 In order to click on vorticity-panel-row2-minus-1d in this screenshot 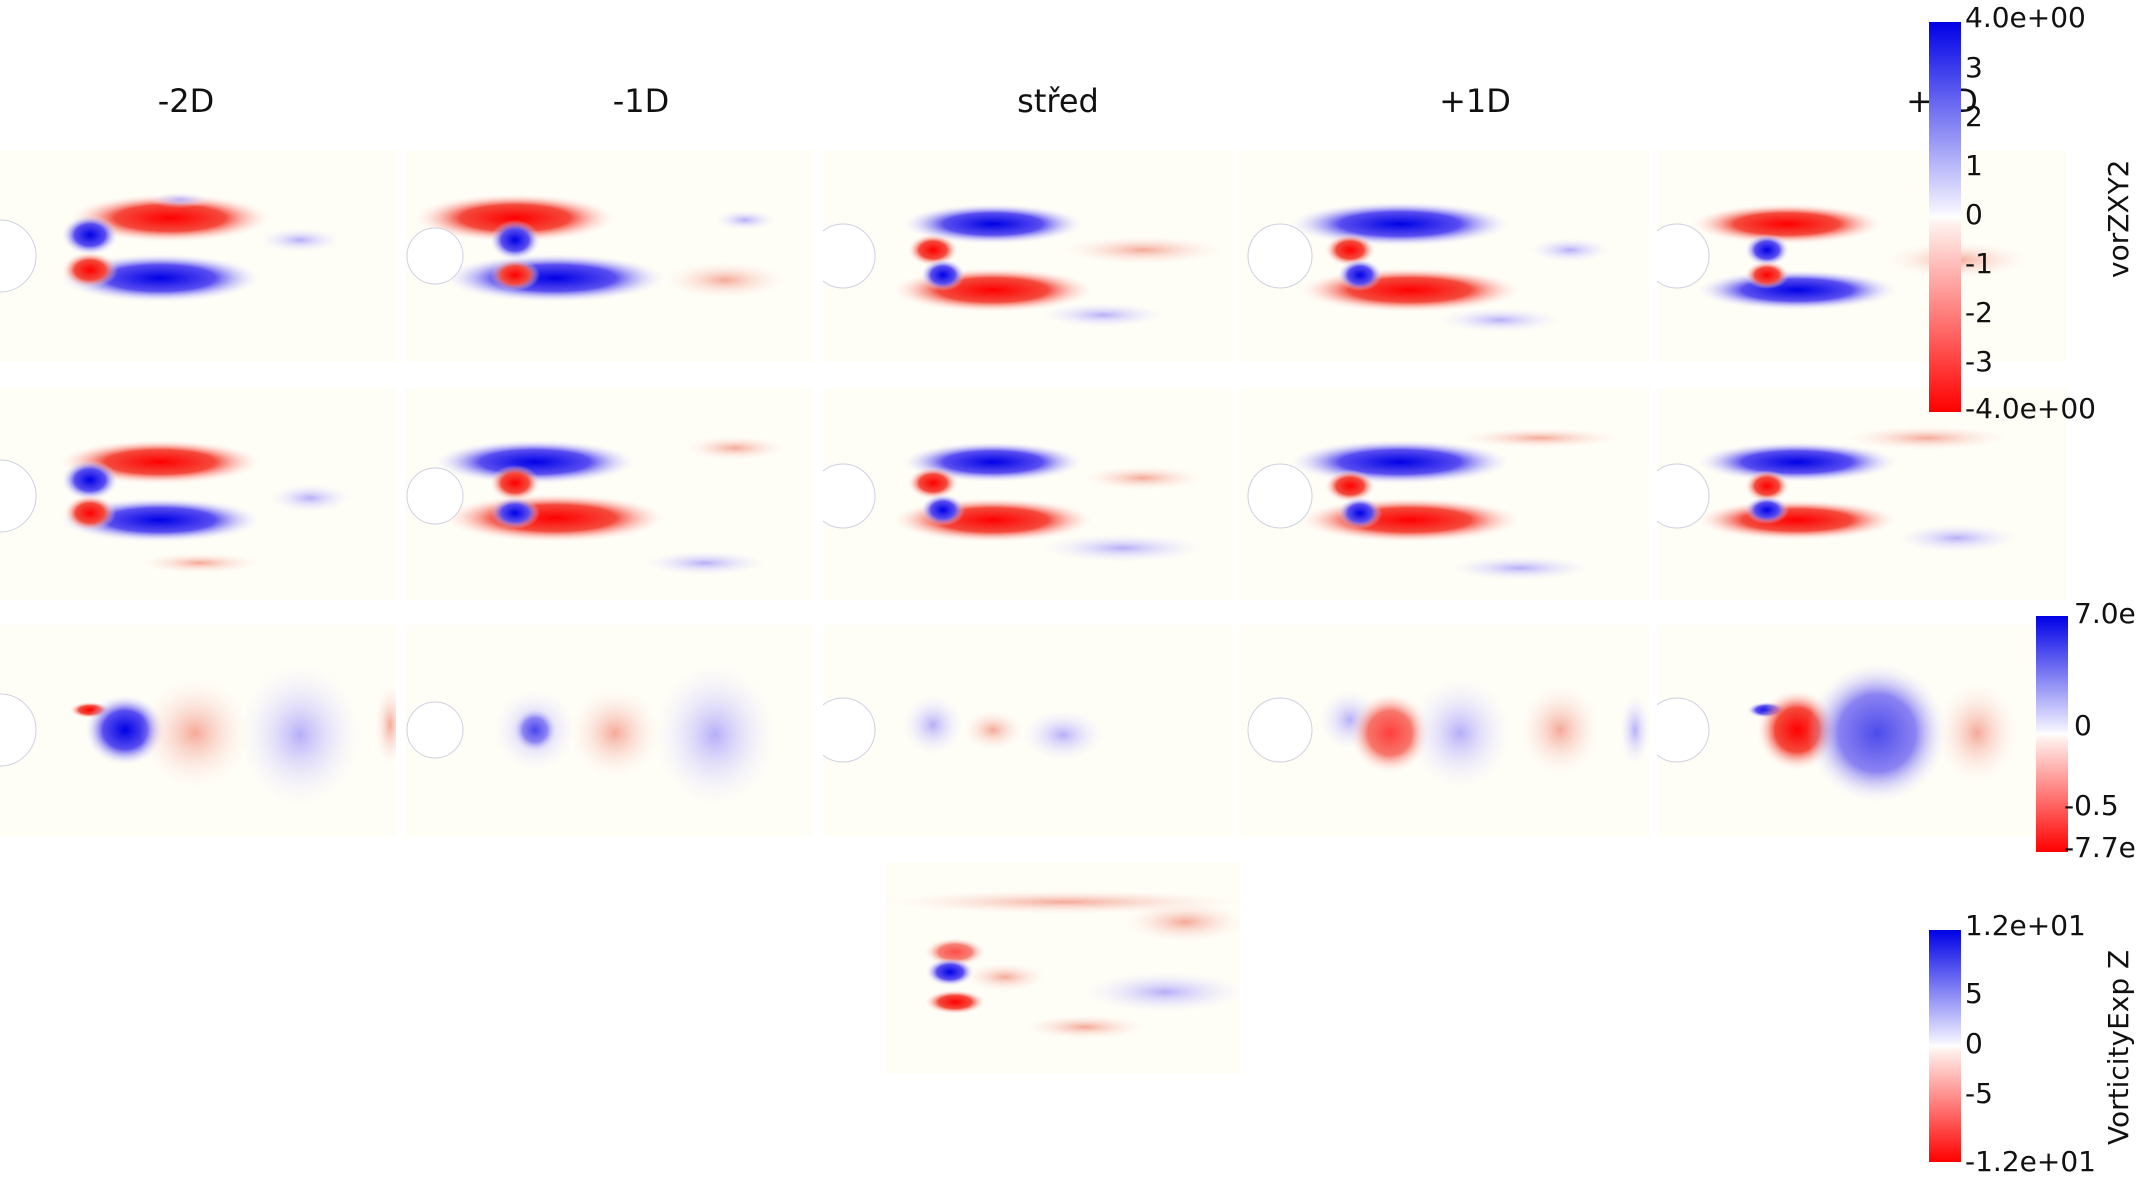, I will do `click(608, 494)`.